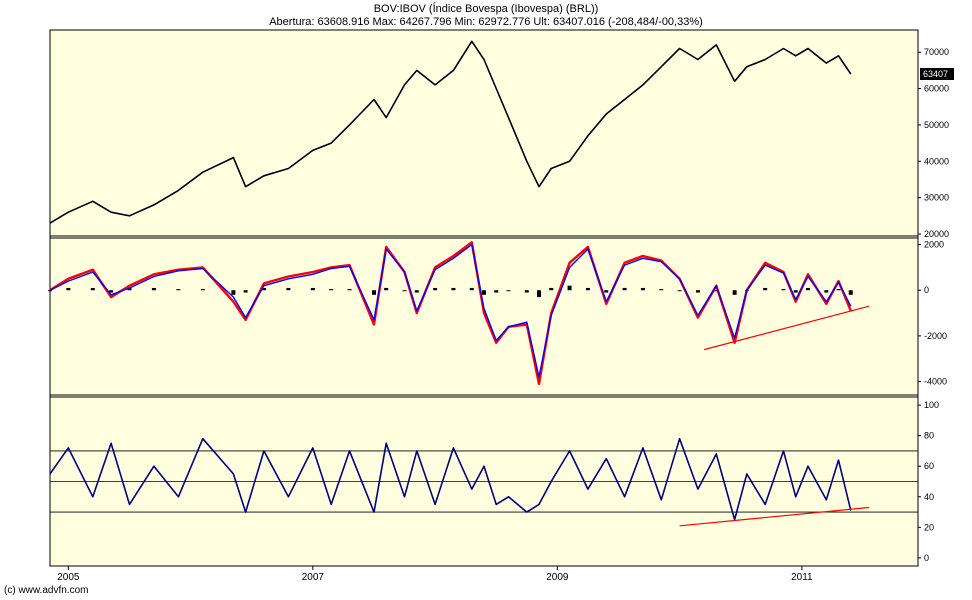 This screenshot has height=600, width=972. I want to click on rsi-line, so click(450, 479).